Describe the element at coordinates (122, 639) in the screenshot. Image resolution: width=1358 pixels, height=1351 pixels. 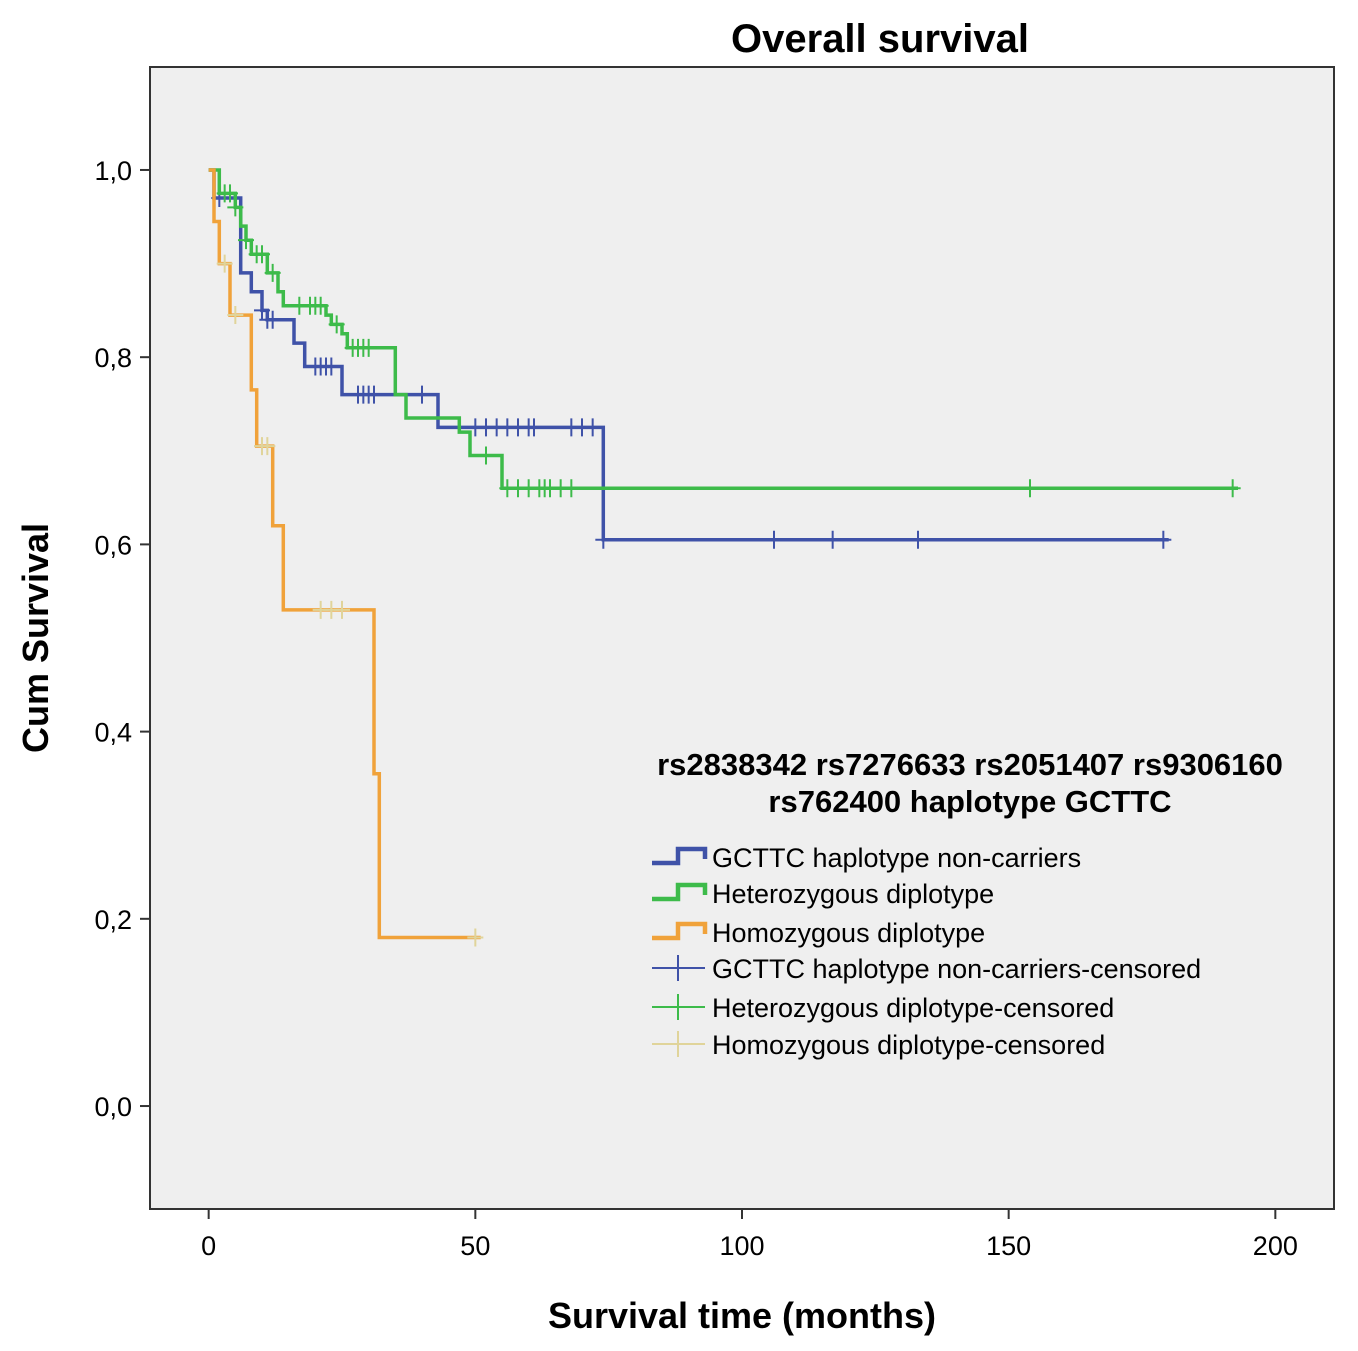
I see `y-axis: 0,0 0,2 0,4 0,6 0,8 1,0` at that location.